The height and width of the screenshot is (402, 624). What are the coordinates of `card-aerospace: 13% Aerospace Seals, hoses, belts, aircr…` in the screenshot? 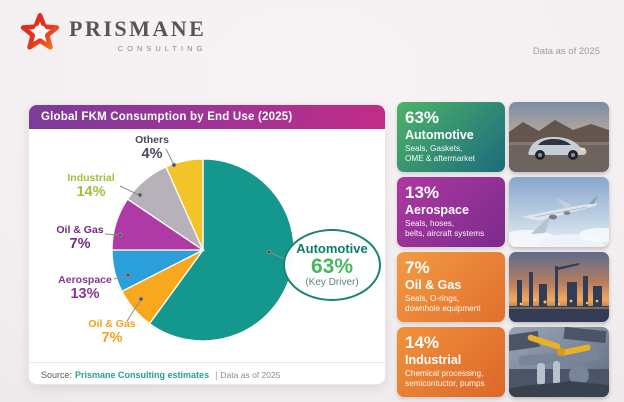 It's located at (503, 212).